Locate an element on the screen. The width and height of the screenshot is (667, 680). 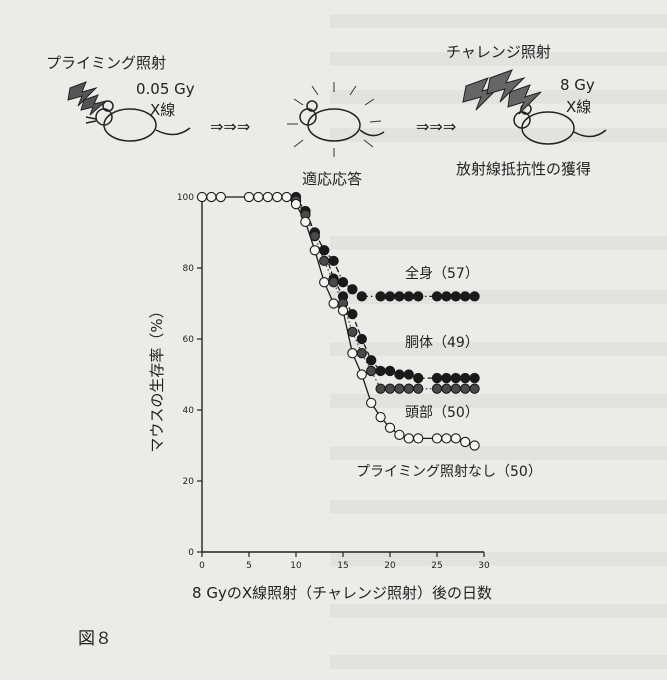
priming-dose: 0.05 Gy is located at coordinates (165, 89).